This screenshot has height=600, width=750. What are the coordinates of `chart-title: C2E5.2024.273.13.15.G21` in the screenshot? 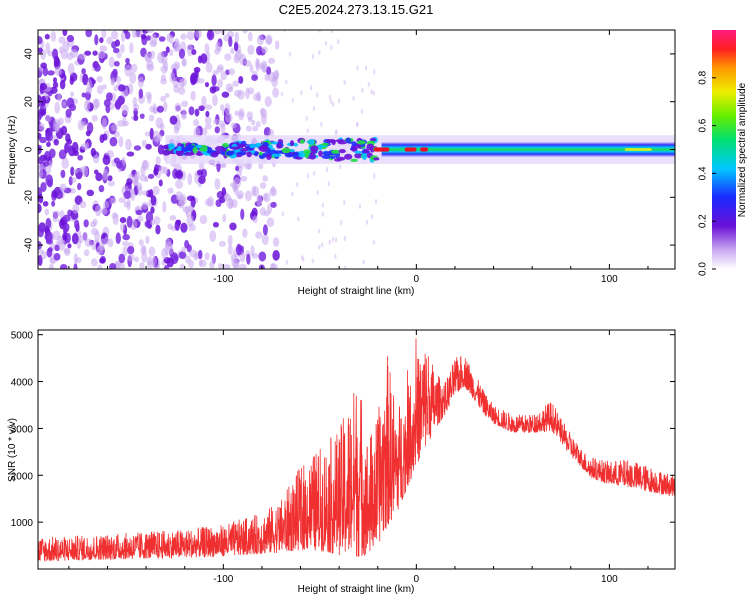 It's located at (356, 9).